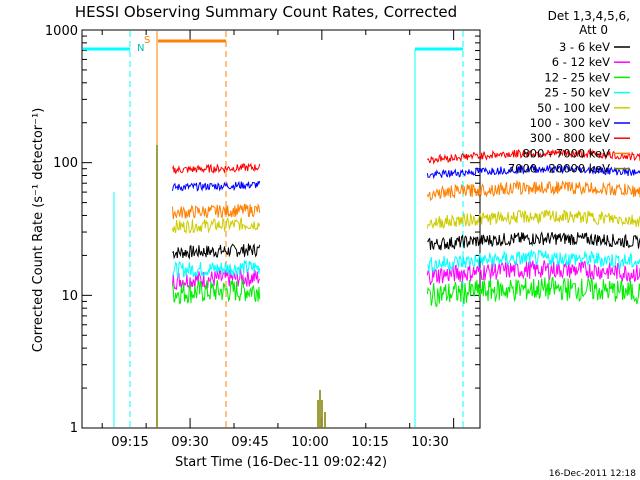 The width and height of the screenshot is (640, 480). What do you see at coordinates (593, 30) in the screenshot?
I see `legend-header-line2: Att 0` at bounding box center [593, 30].